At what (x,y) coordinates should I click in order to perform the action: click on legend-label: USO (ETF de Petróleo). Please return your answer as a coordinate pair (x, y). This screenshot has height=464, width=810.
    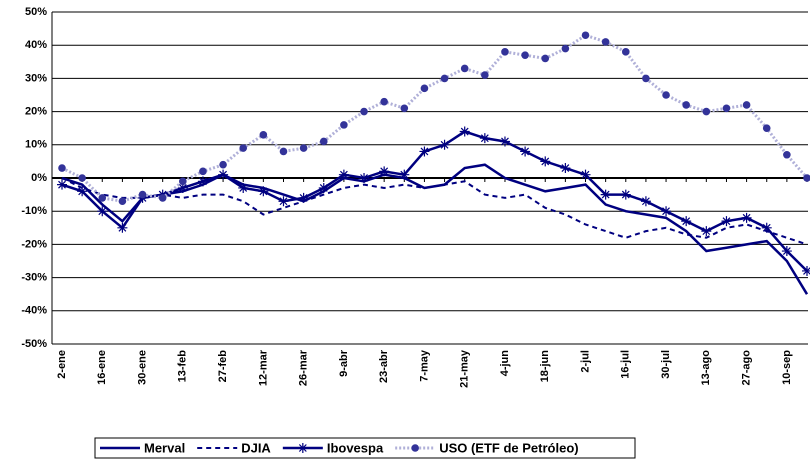
    Looking at the image, I should click on (508, 447).